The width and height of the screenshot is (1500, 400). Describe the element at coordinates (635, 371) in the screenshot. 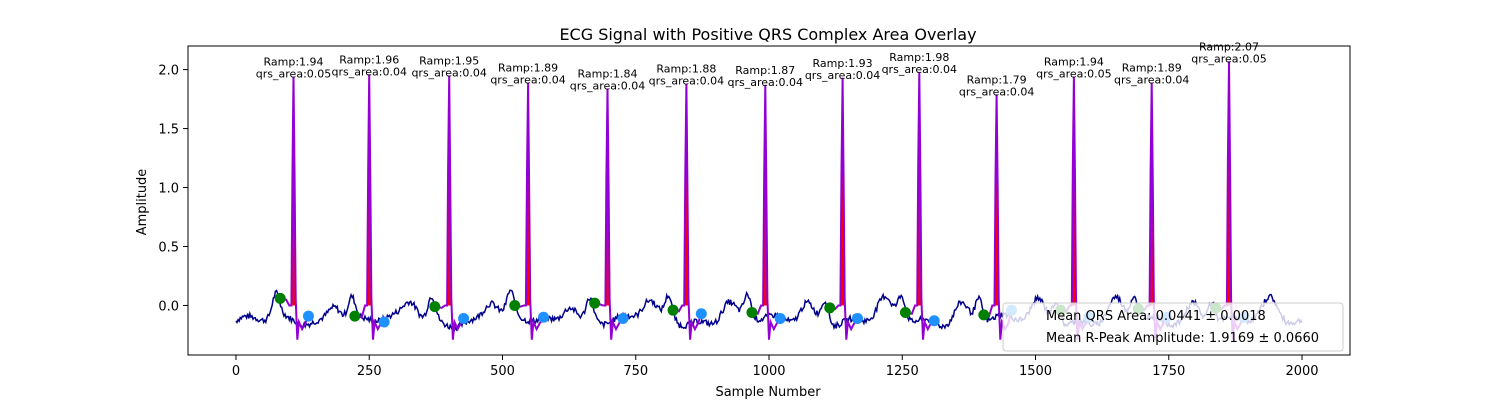

I see `x-tick-label: 750` at that location.